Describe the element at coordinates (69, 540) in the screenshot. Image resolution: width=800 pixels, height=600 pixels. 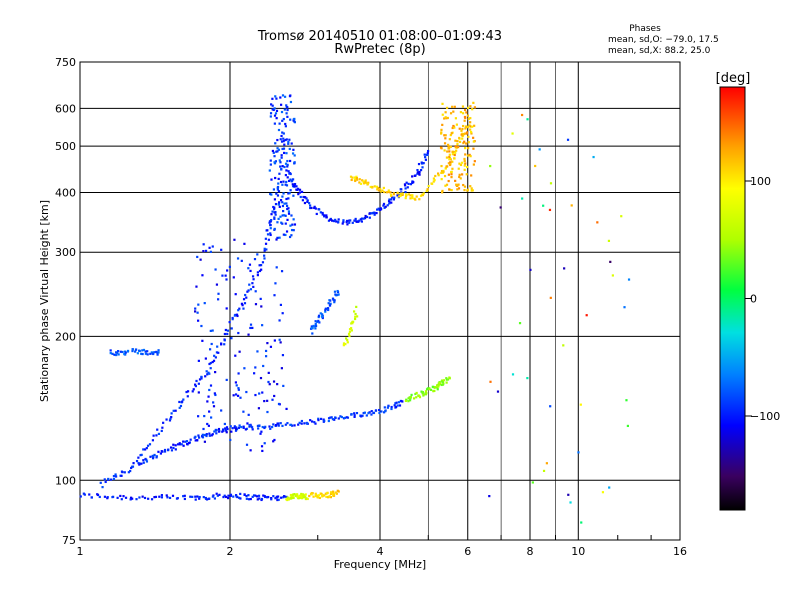
I see `y-tick-label: 75` at that location.